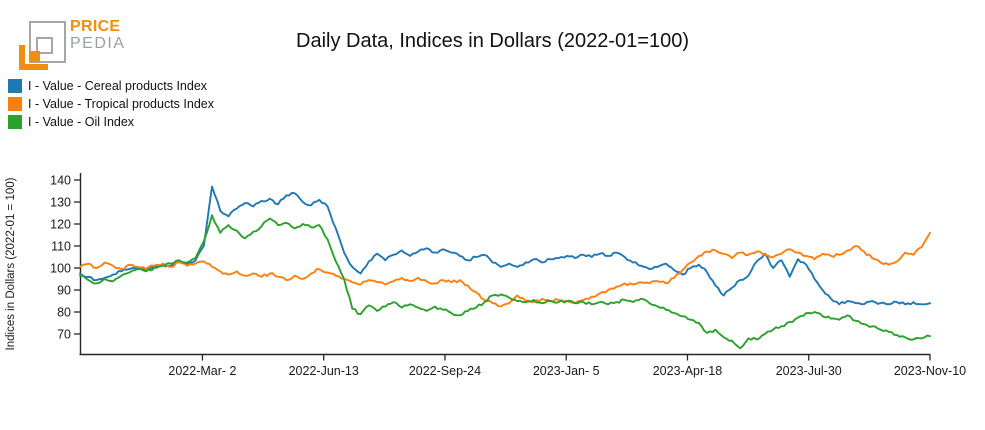 This screenshot has width=985, height=430. Describe the element at coordinates (15, 122) in the screenshot. I see `legend-swatch-oil` at that location.